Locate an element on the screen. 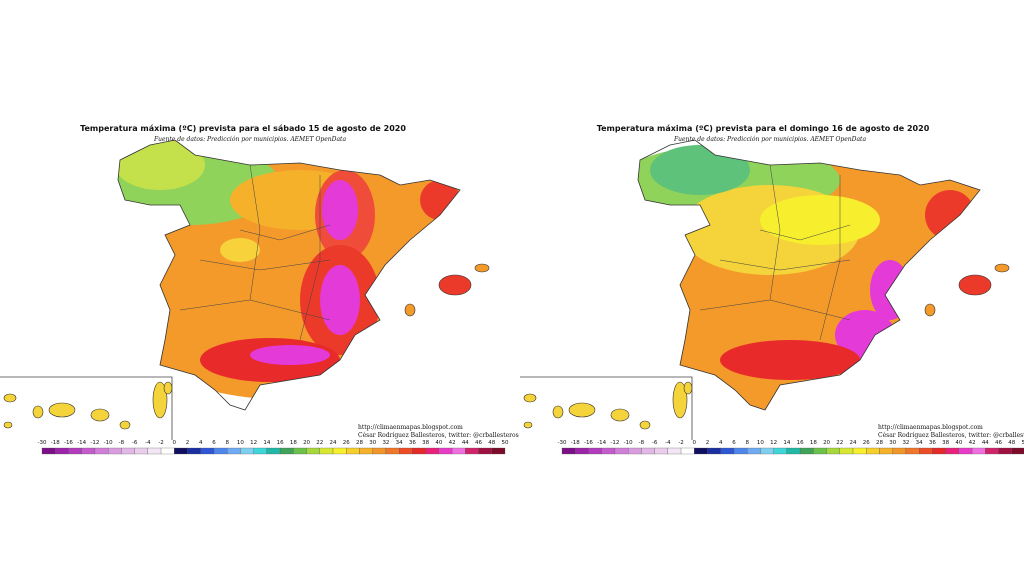  legend-label: 2 is located at coordinates (188, 443).